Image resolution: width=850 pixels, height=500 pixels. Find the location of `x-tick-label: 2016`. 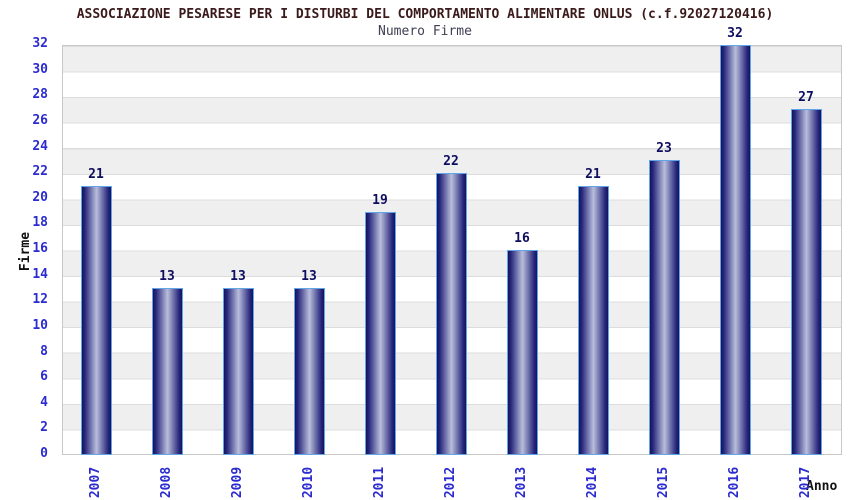

x-tick-label: 2016 is located at coordinates (735, 481).